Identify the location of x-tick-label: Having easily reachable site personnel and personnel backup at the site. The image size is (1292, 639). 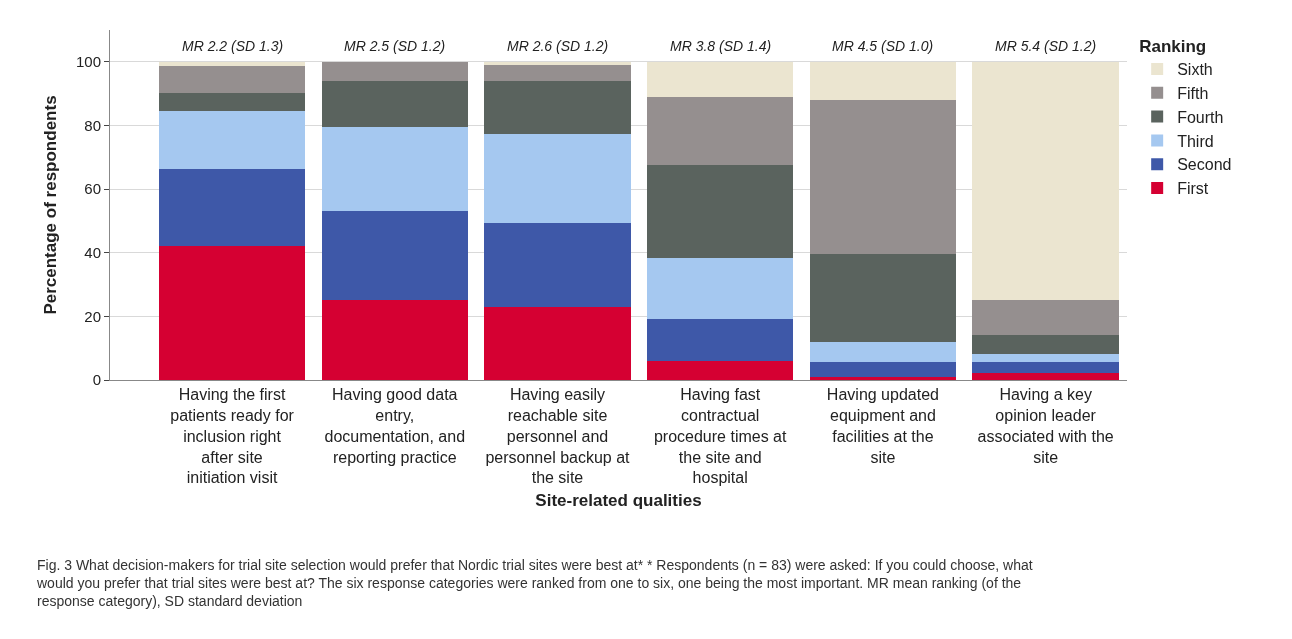
(558, 436).